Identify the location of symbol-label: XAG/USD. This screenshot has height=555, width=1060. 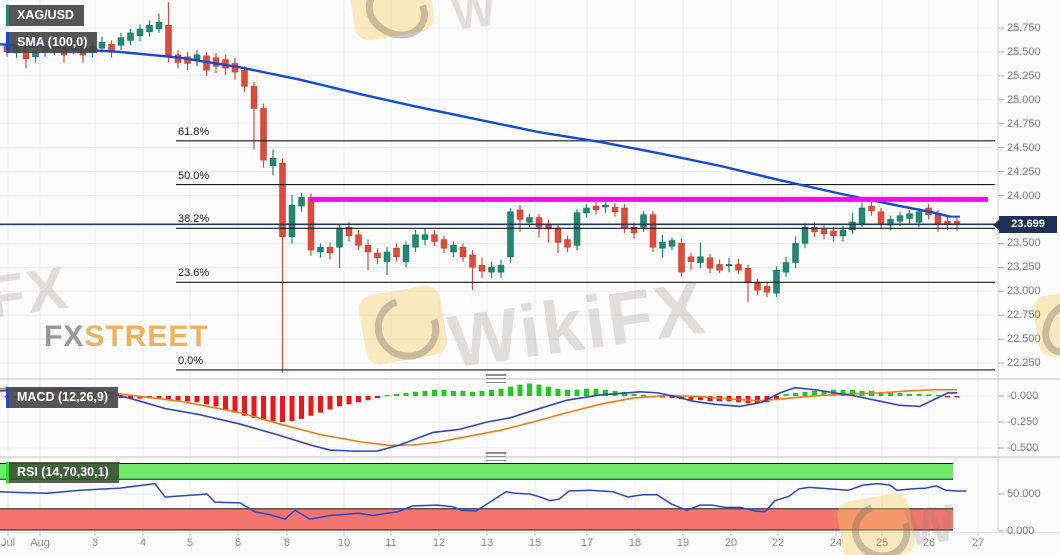
(45, 15).